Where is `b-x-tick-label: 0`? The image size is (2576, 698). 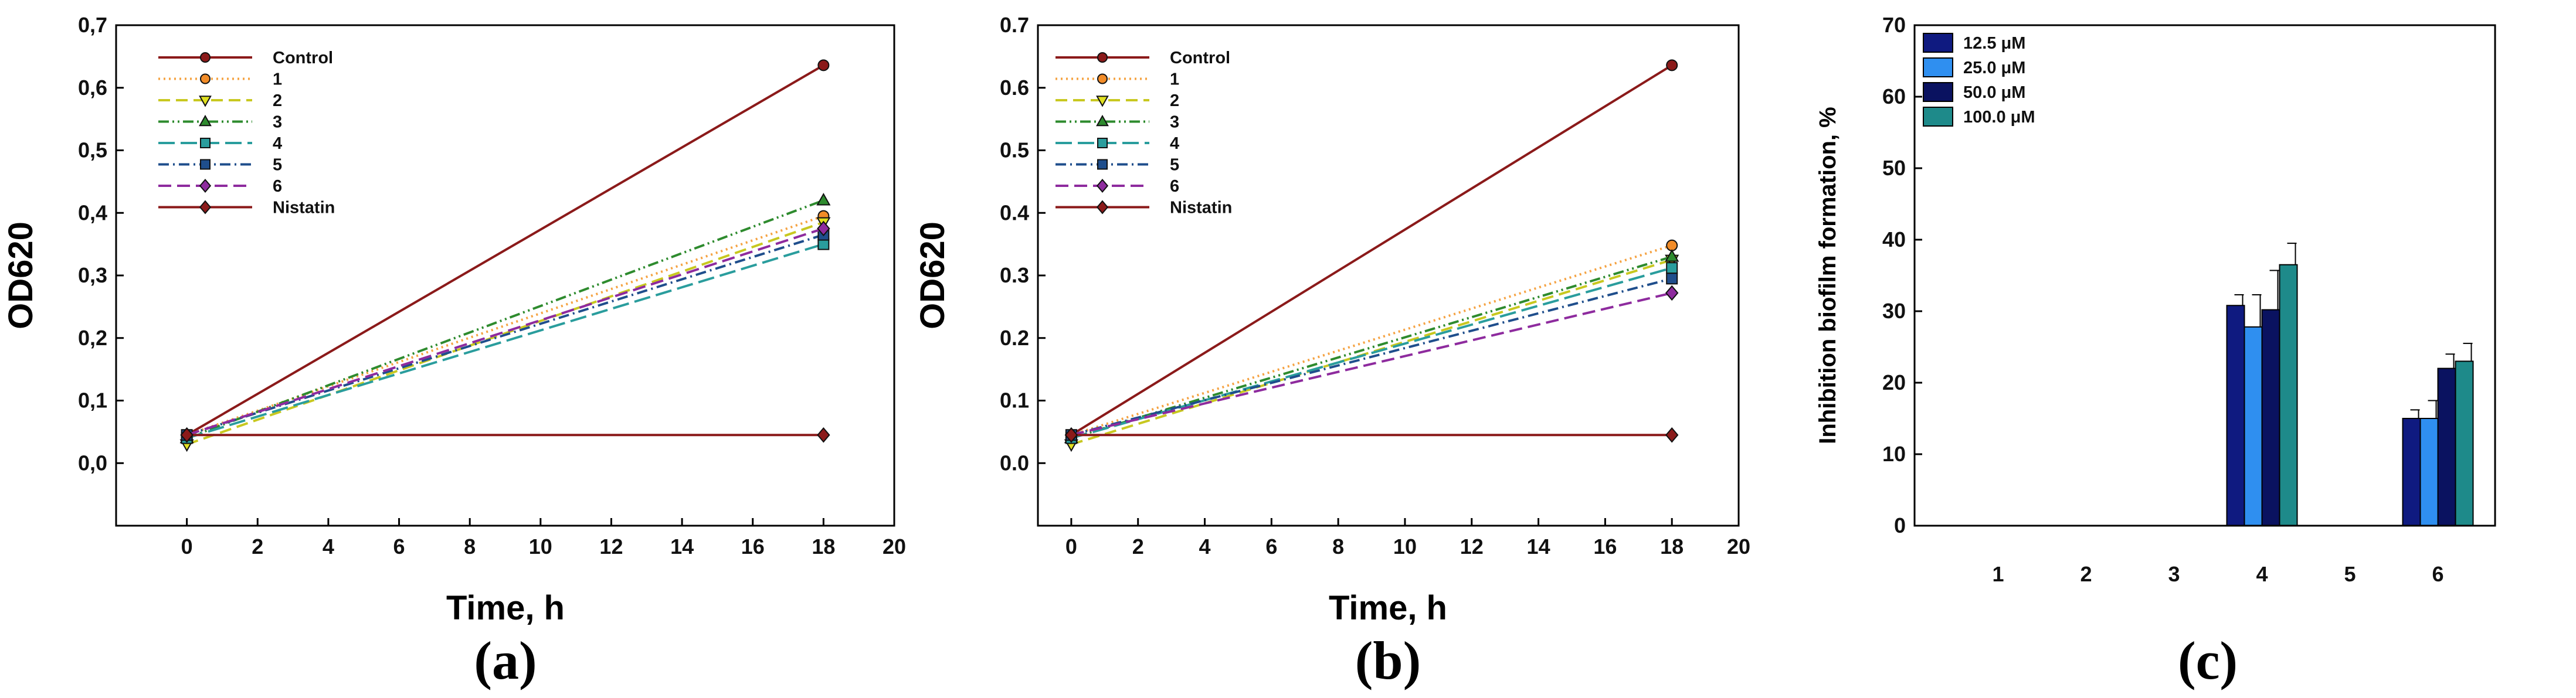 b-x-tick-label: 0 is located at coordinates (1071, 546).